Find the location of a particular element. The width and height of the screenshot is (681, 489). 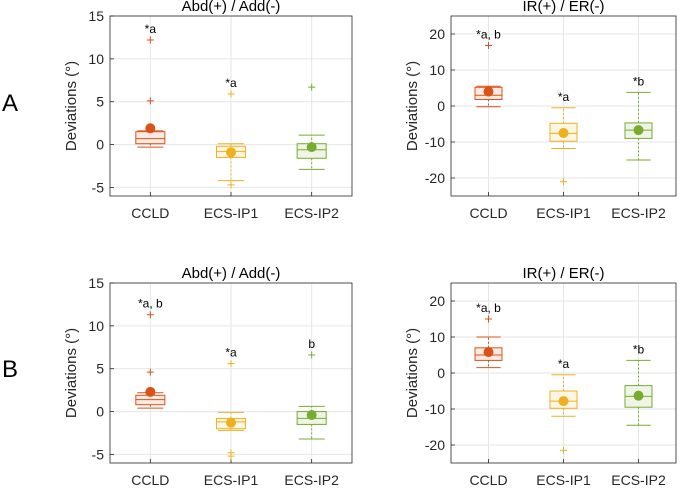

box-ECS-IP2: b is located at coordinates (311, 388).